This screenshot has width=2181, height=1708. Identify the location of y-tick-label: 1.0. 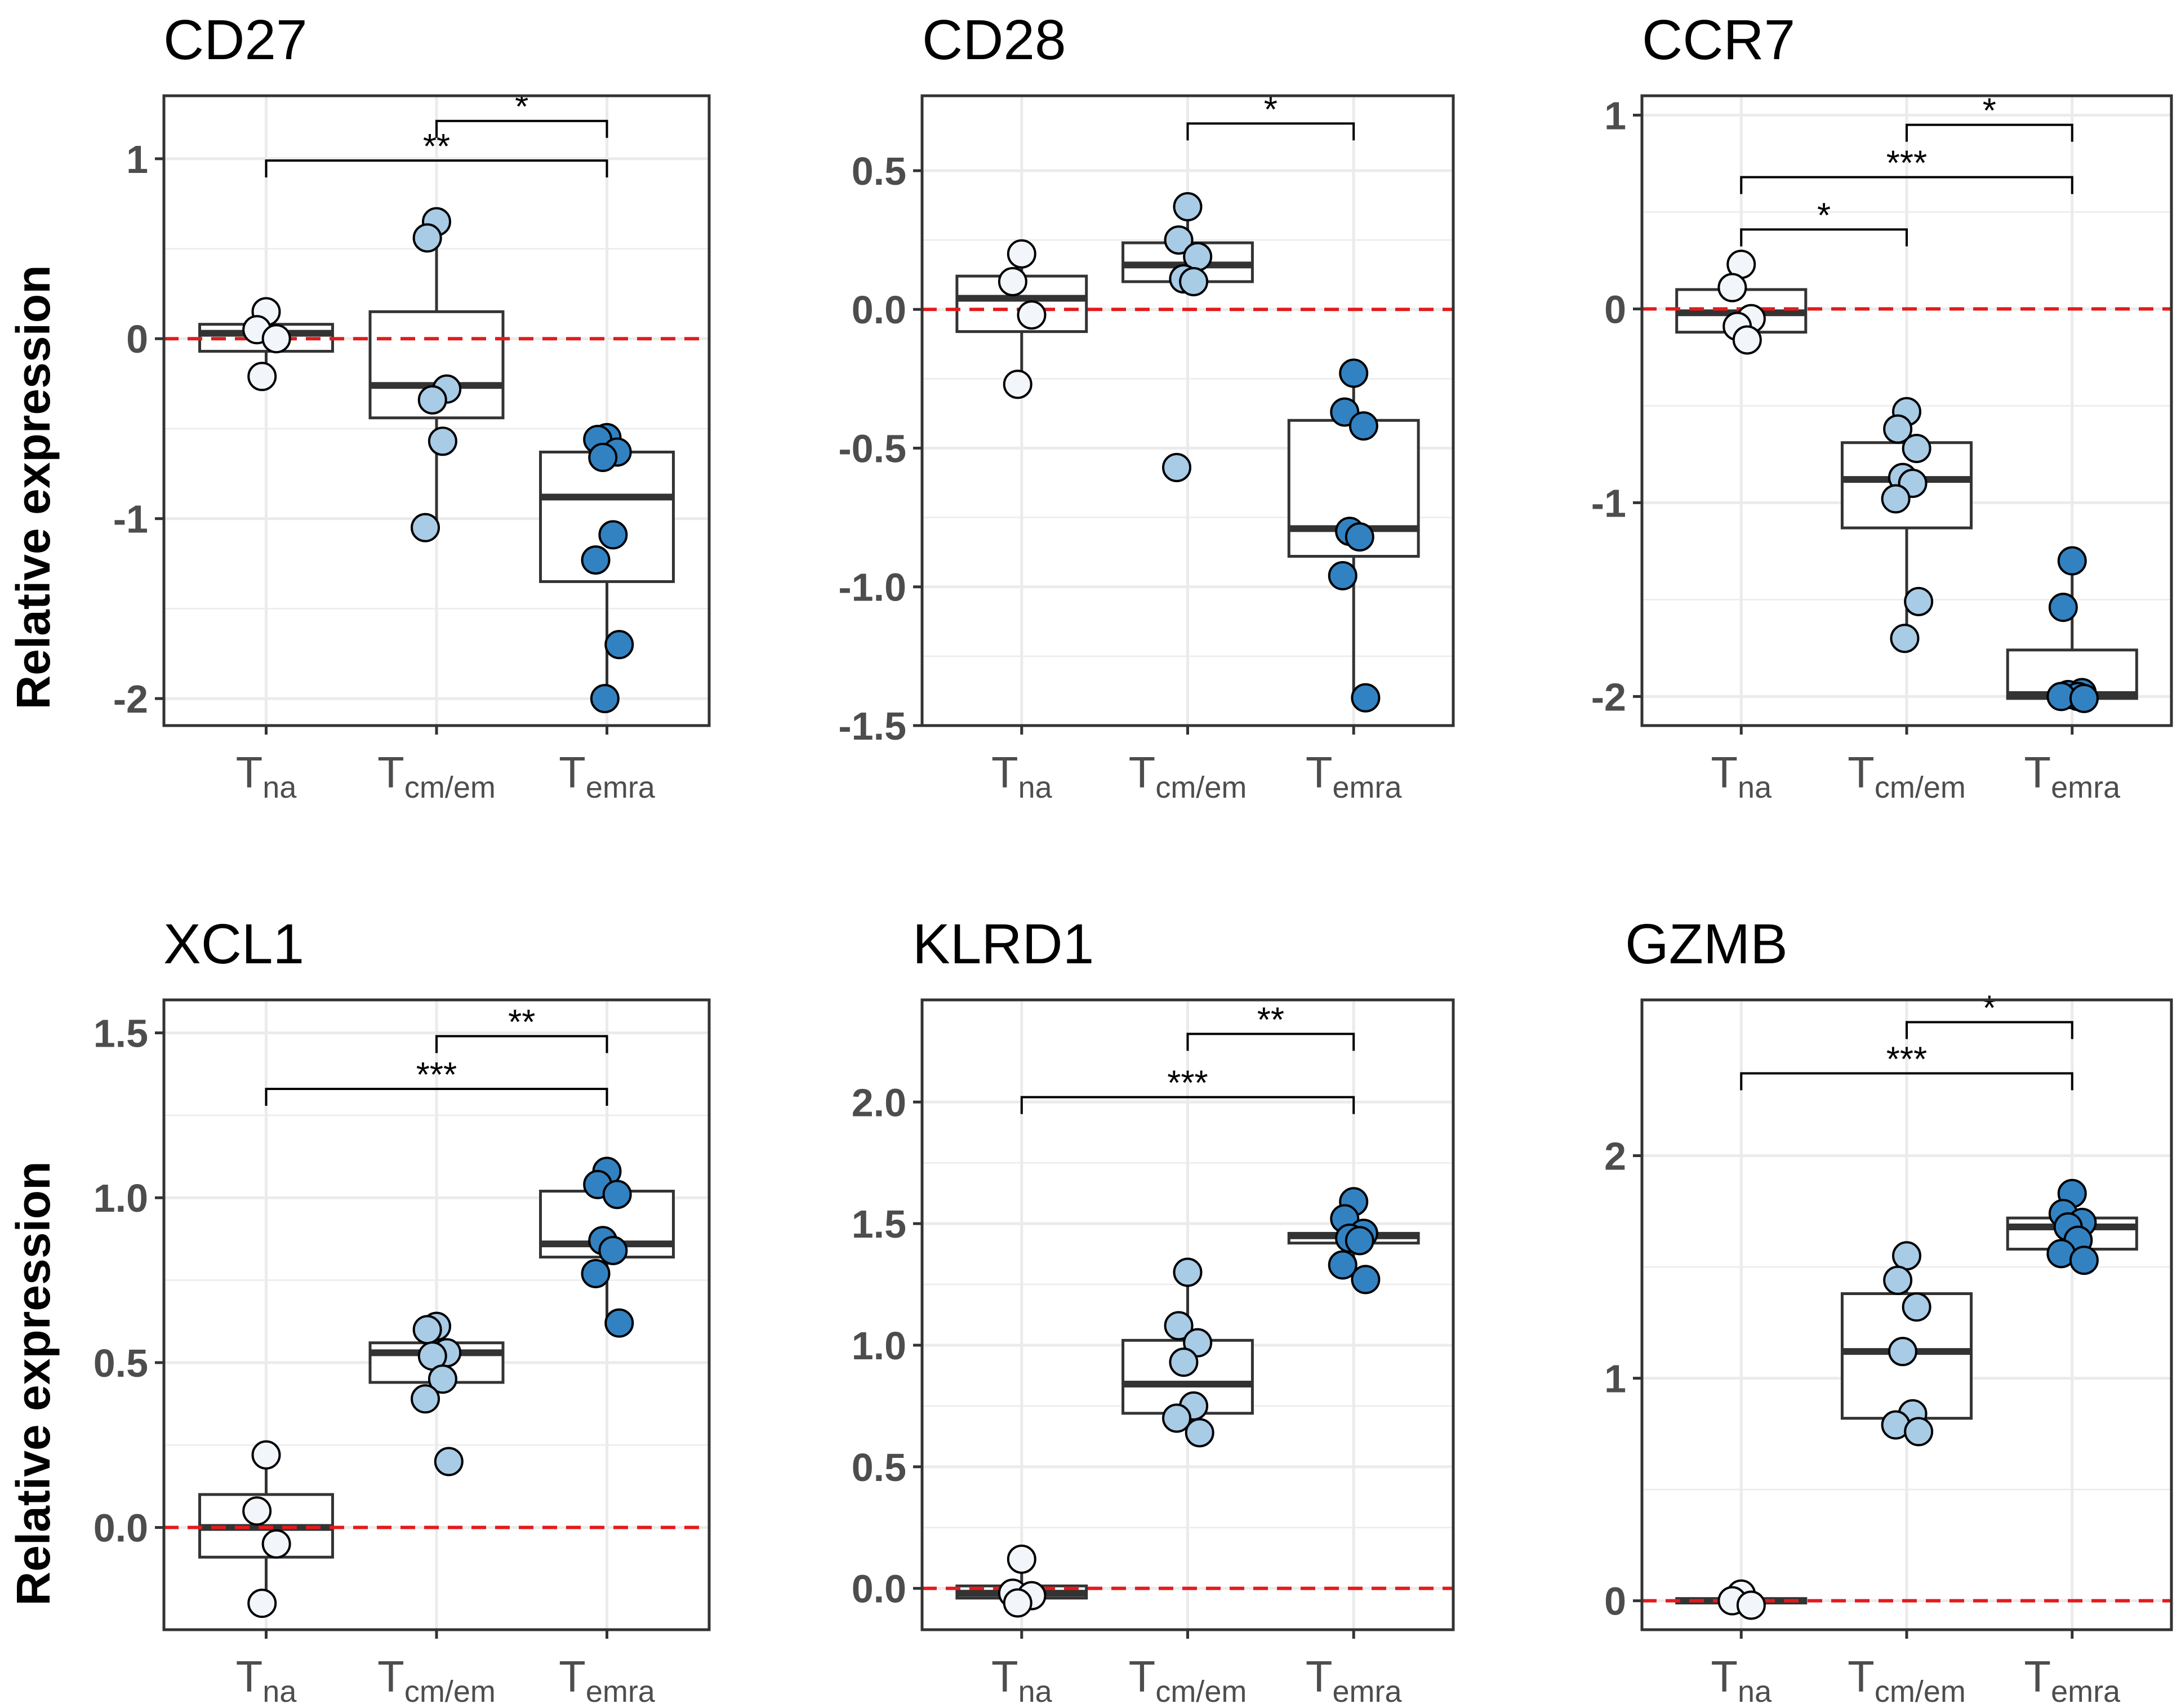
(879, 1346).